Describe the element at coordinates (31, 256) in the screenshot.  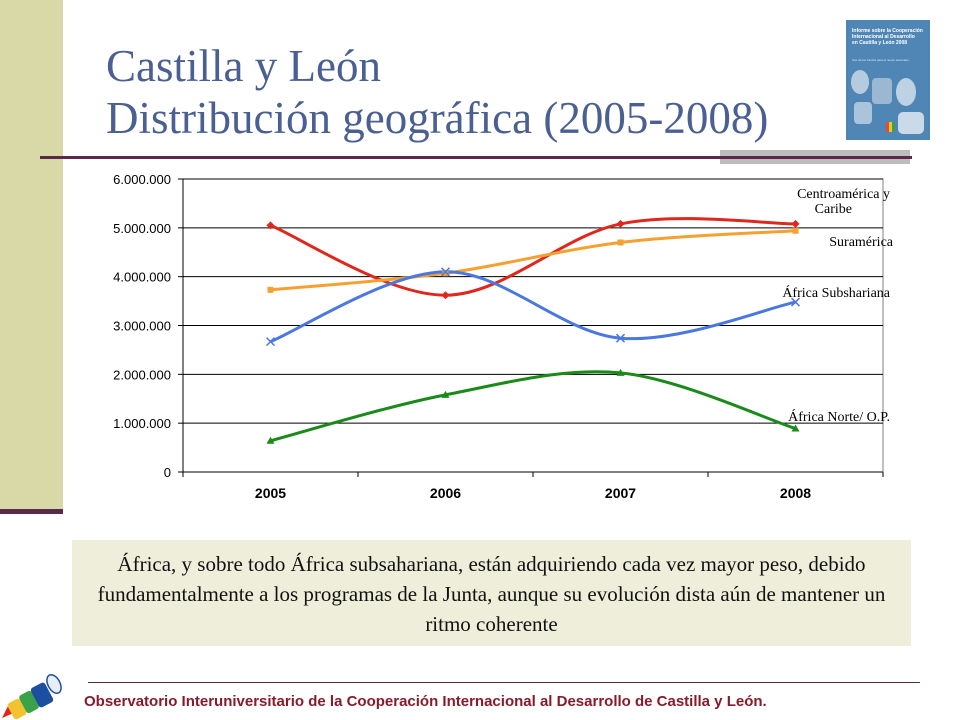
I see `left-decor-bar` at that location.